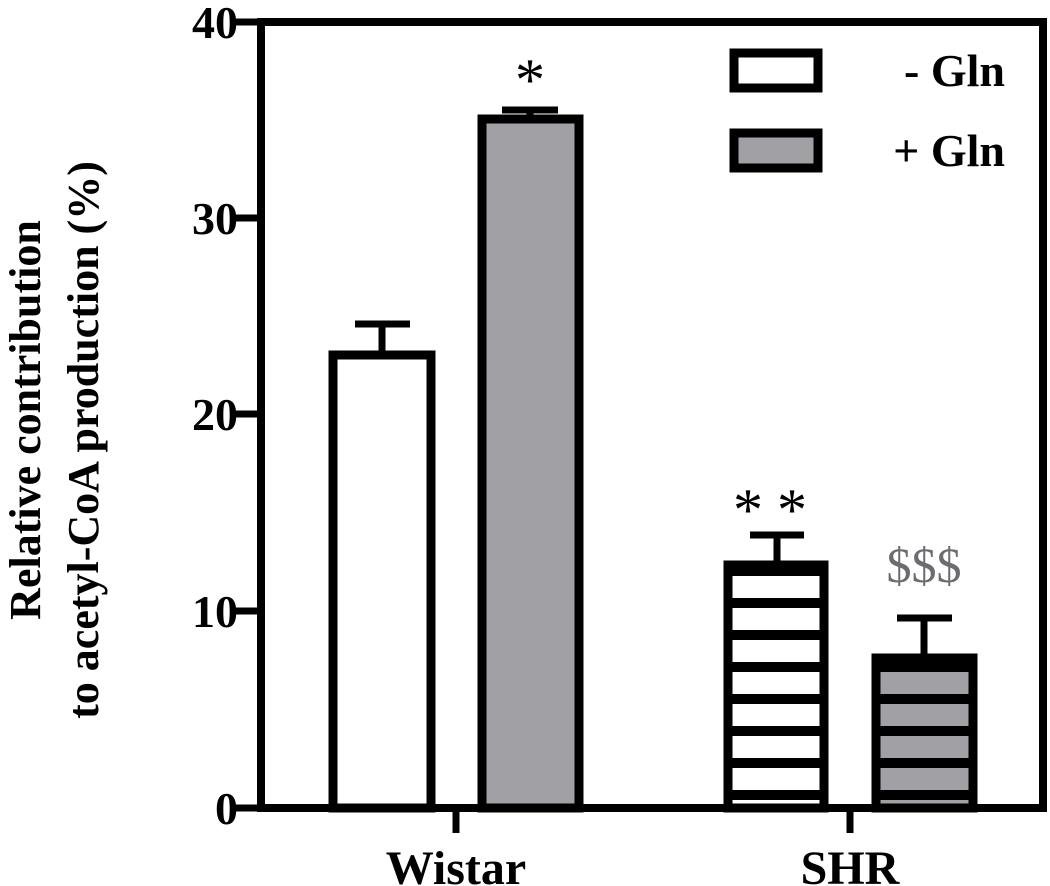 This screenshot has height=886, width=1050. I want to click on annotation-shr-plus-gln: $$$, so click(924, 565).